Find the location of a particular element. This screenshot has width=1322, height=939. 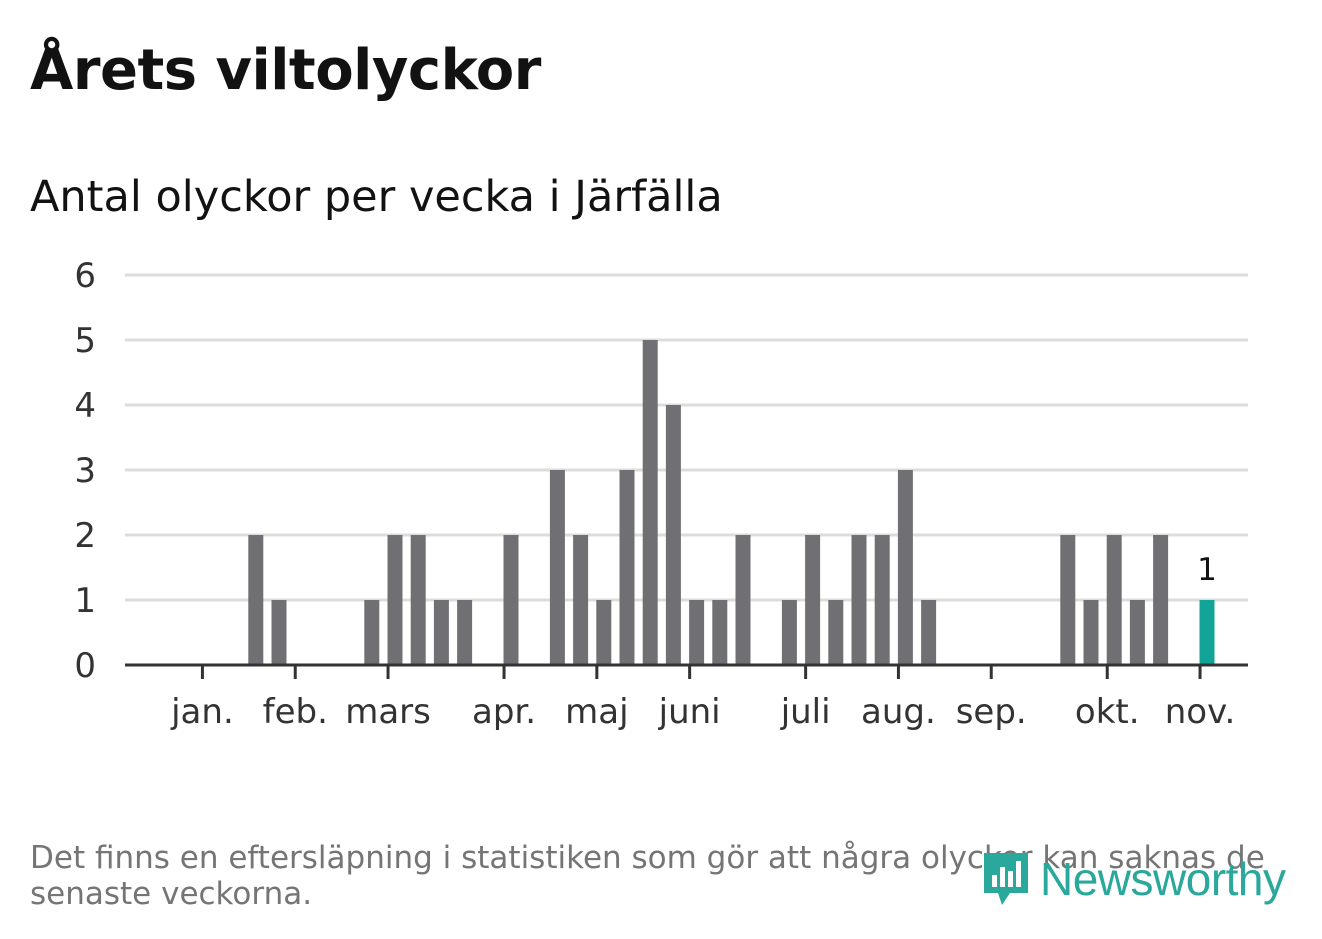

y-tick-label: 4 is located at coordinates (85, 406).